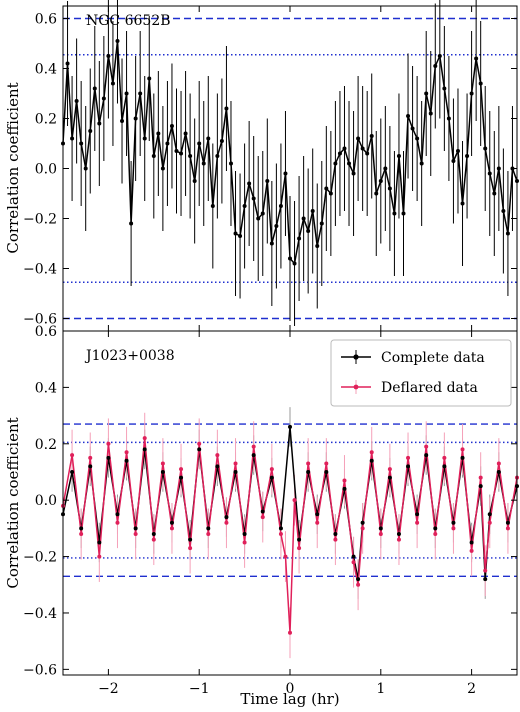 Image resolution: width=520 pixels, height=712 pixels. Describe the element at coordinates (287, 689) in the screenshot. I see `x-tick-labels: −2 −1 0 1 2` at that location.